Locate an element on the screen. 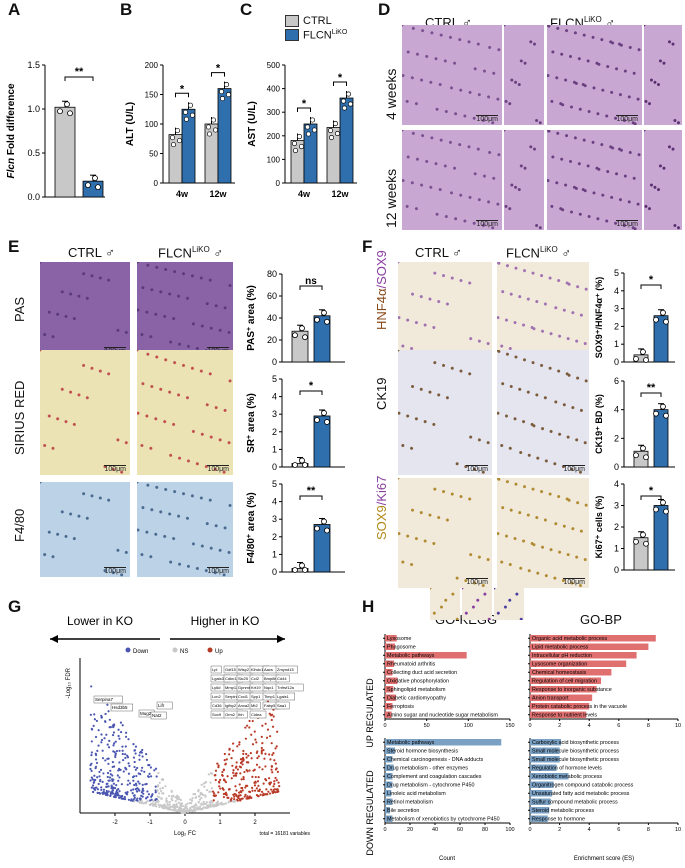 The height and width of the screenshot is (868, 685). x-tick-label: 8 is located at coordinates (648, 830).